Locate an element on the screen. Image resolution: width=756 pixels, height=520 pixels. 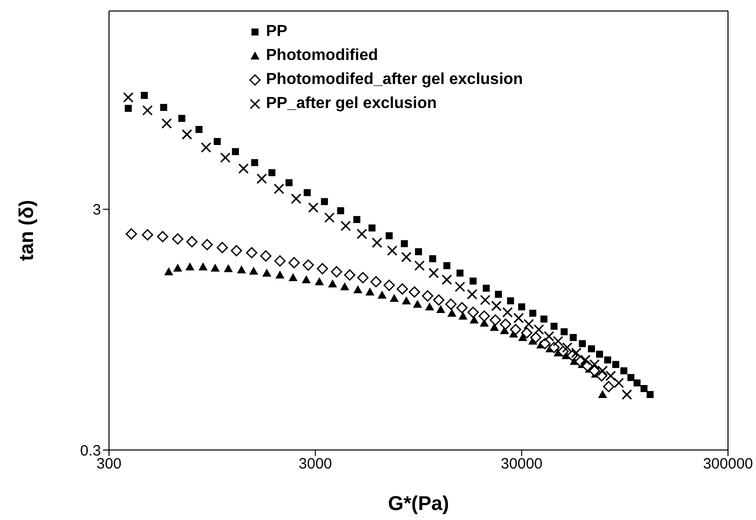
x-axis-title: G*(Pa) is located at coordinates (419, 504).